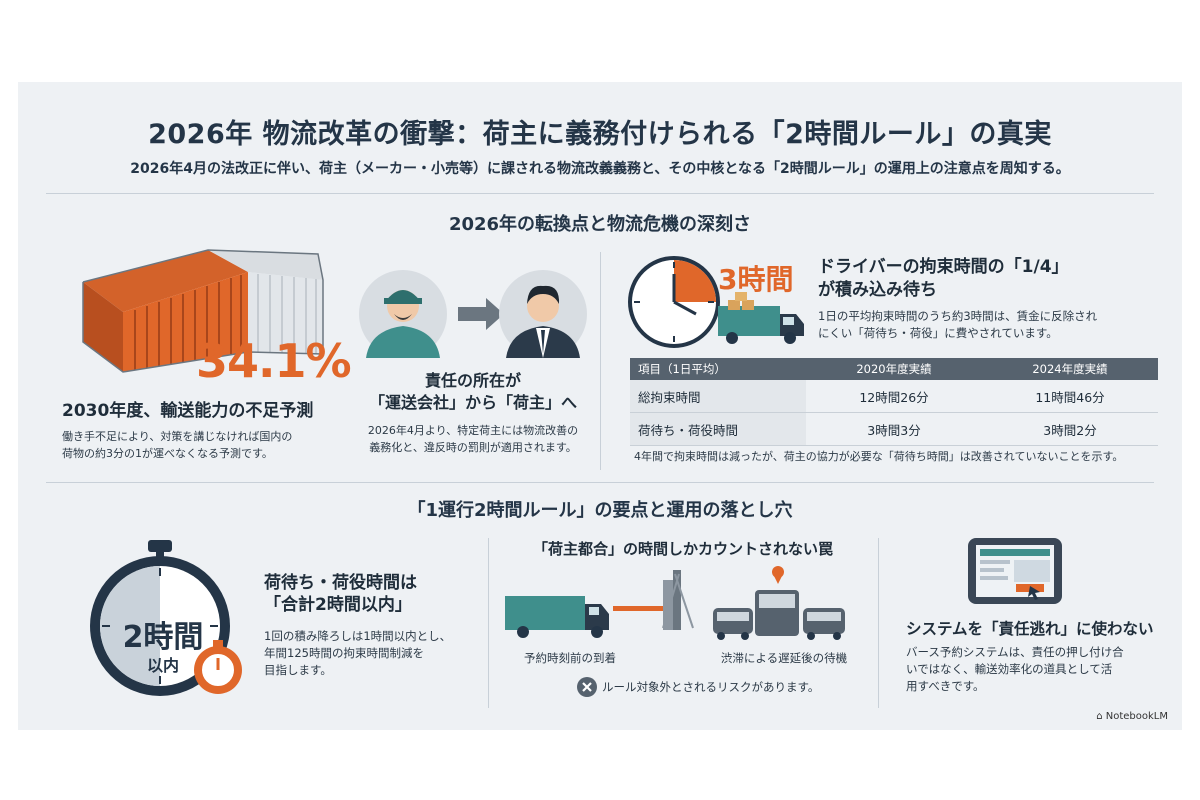 The height and width of the screenshot is (800, 1200). Describe the element at coordinates (1070, 396) in the screenshot. I see `table-cell: 11時間46分` at that location.